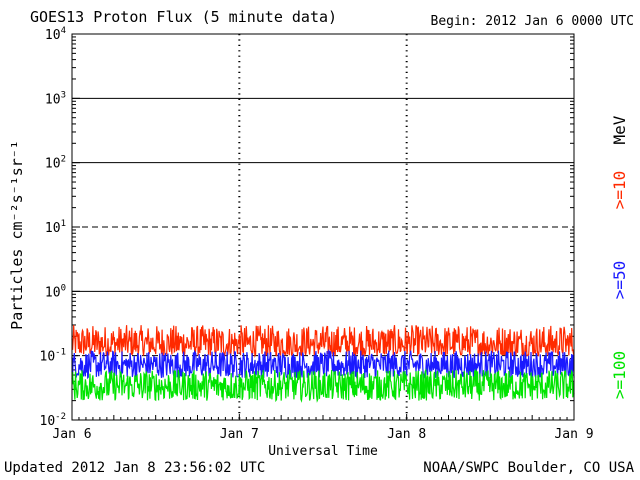 This screenshot has width=640, height=480. Describe the element at coordinates (619, 280) in the screenshot. I see `legend-entry: >=50` at that location.